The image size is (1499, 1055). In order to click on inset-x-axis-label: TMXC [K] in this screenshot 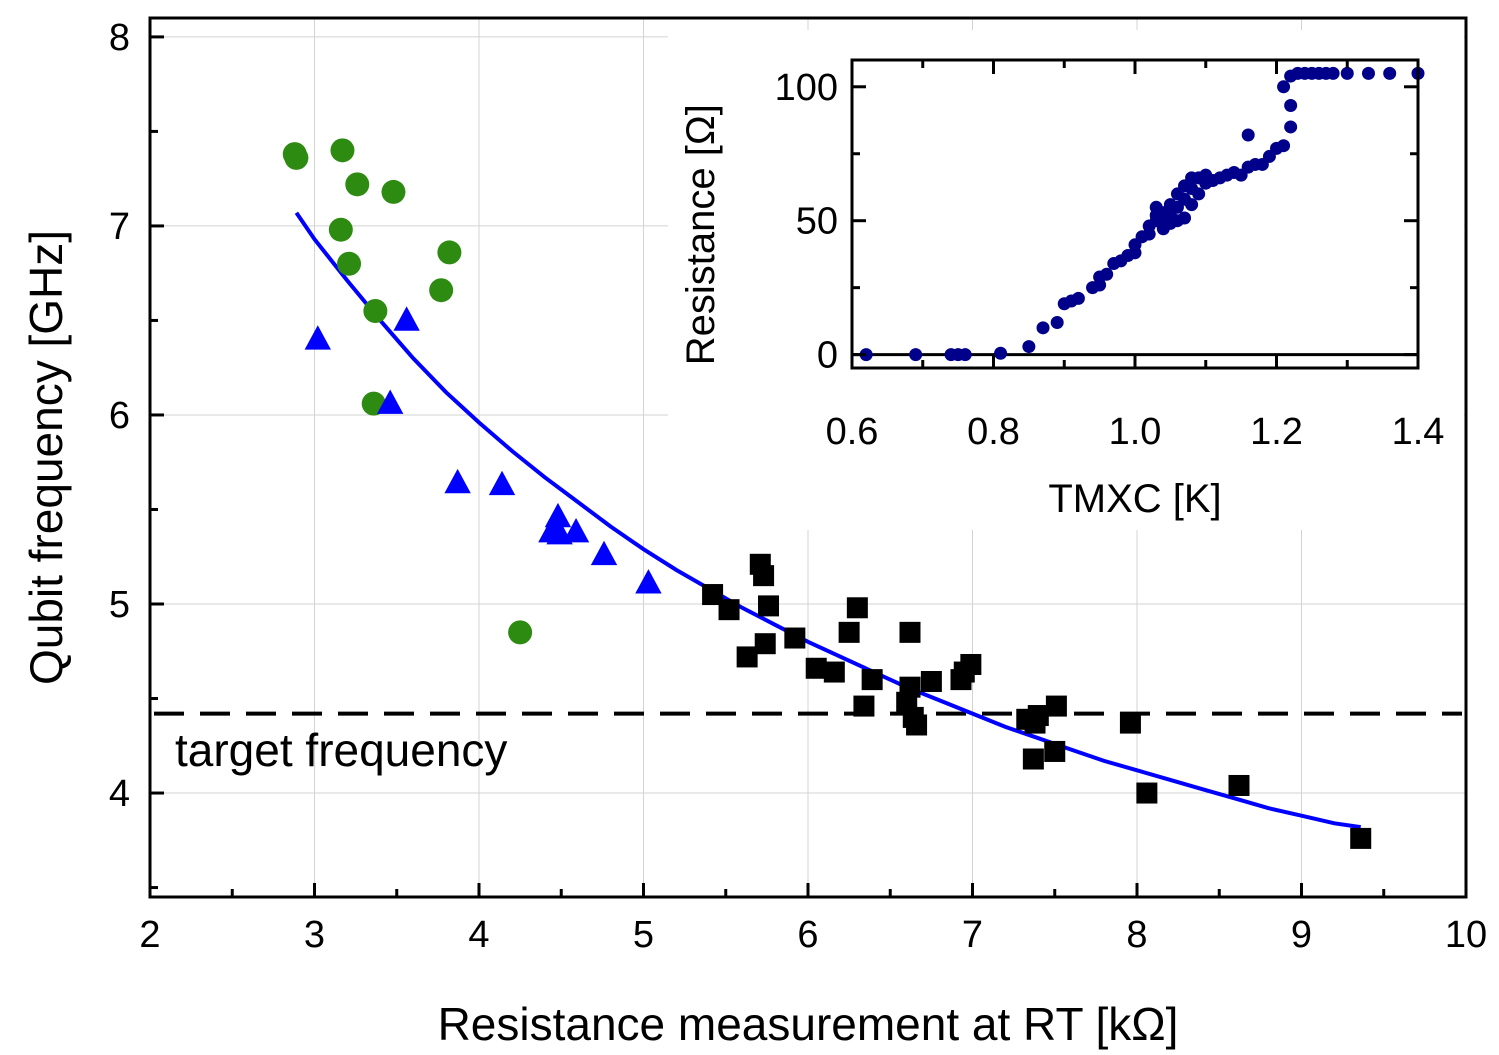, I will do `click(1134, 499)`.